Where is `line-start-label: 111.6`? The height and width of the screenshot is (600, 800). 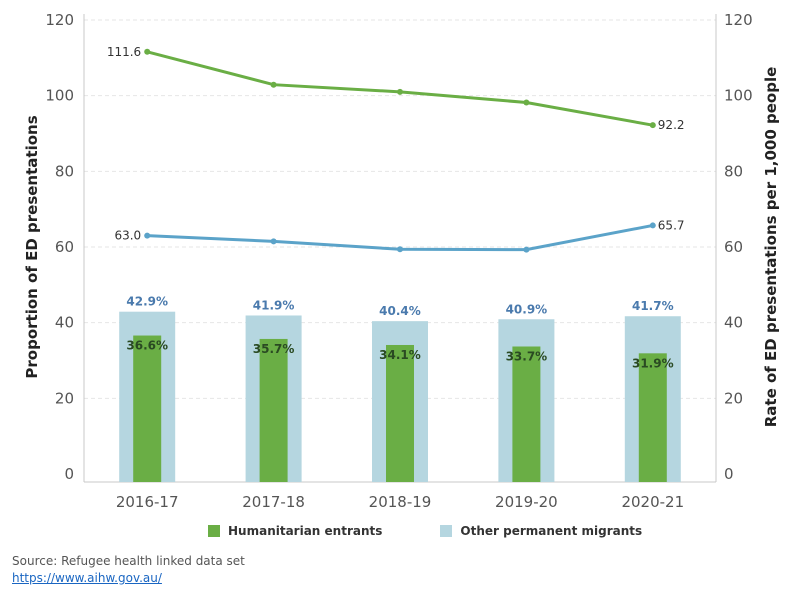 line-start-label: 111.6 is located at coordinates (124, 52).